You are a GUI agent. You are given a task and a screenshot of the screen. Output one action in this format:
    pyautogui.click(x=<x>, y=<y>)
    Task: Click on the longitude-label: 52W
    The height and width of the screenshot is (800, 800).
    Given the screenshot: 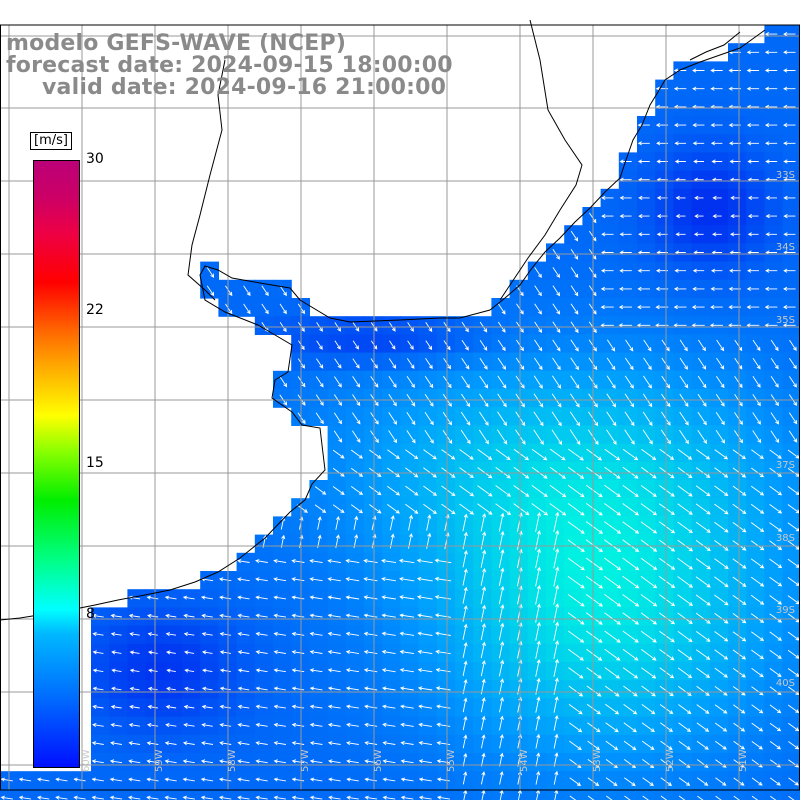 What is the action you would take?
    pyautogui.click(x=670, y=760)
    